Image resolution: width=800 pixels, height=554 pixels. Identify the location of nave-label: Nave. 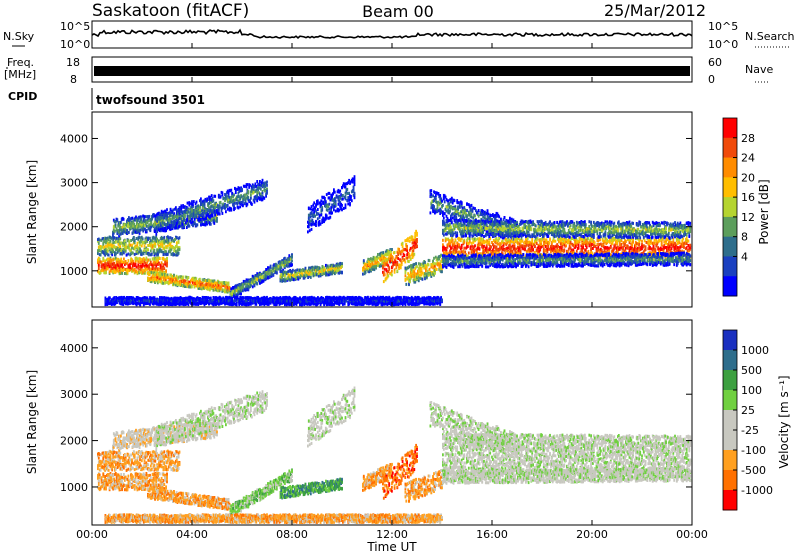
(759, 69).